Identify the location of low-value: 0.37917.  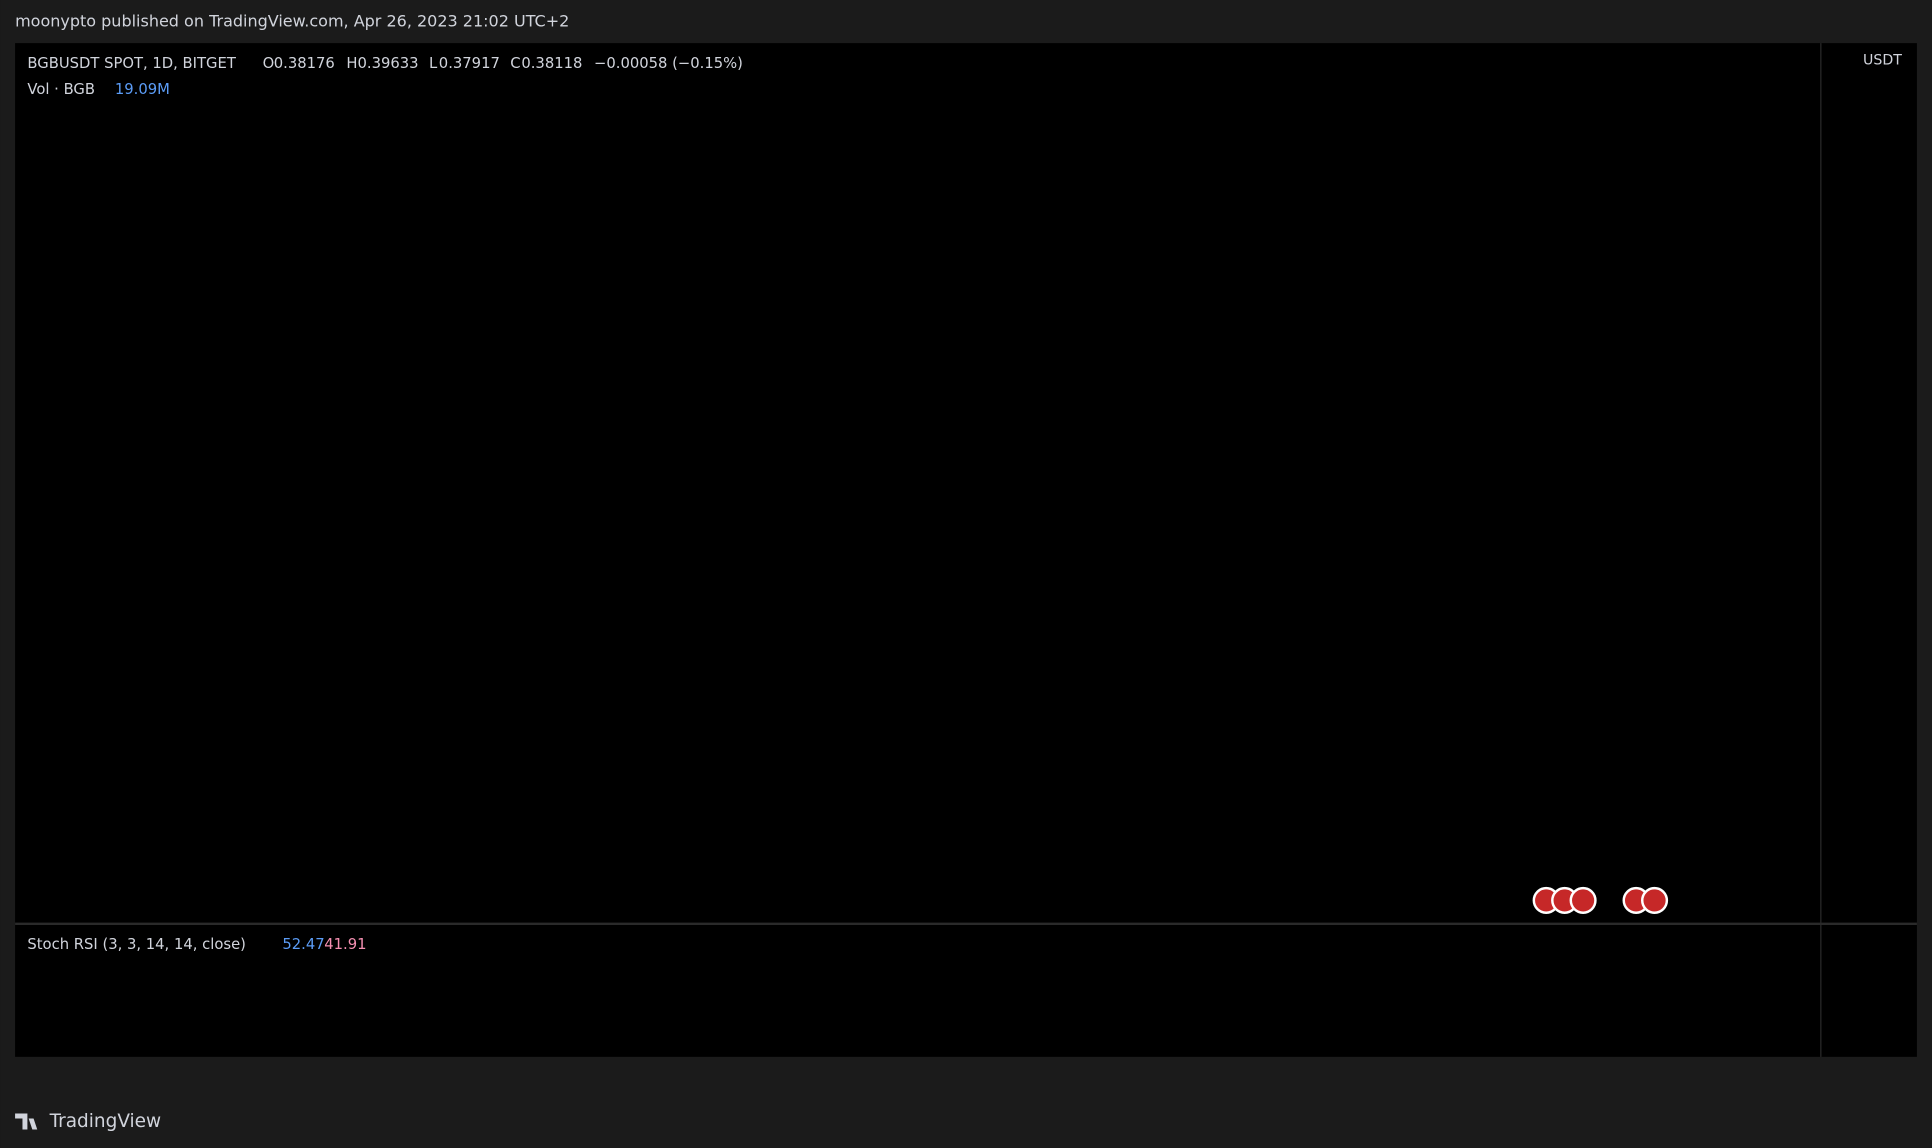
(469, 63).